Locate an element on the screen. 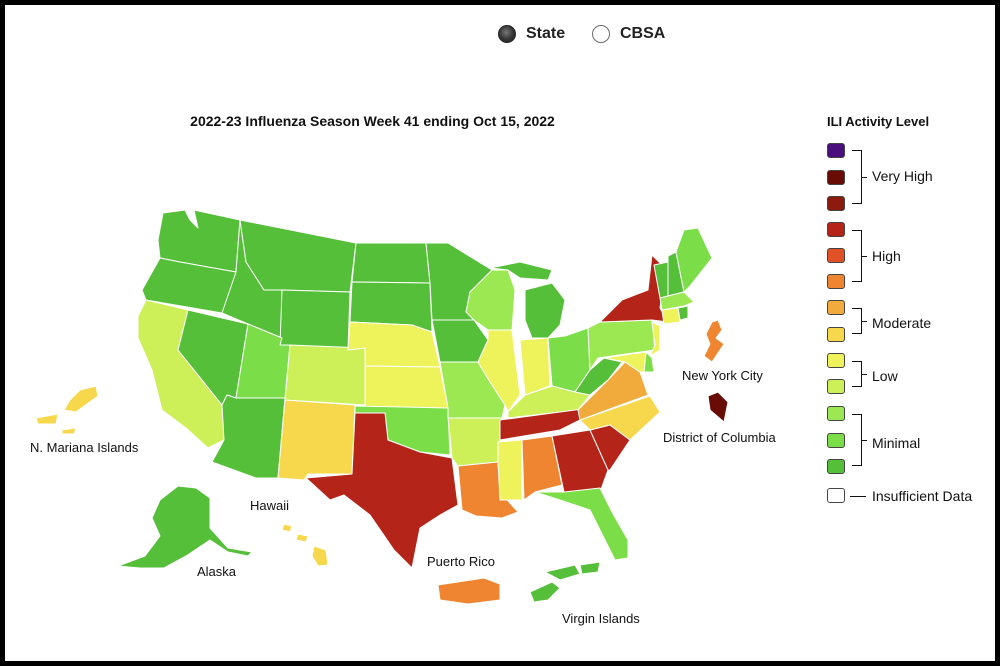  region-WY is located at coordinates (315, 320).